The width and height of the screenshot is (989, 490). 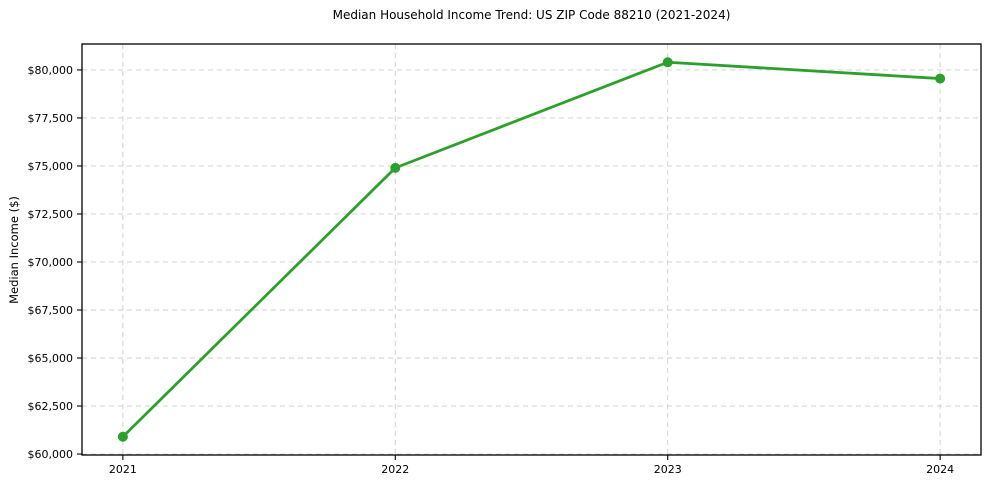 What do you see at coordinates (51, 310) in the screenshot?
I see `y-tick-label: $67,500` at bounding box center [51, 310].